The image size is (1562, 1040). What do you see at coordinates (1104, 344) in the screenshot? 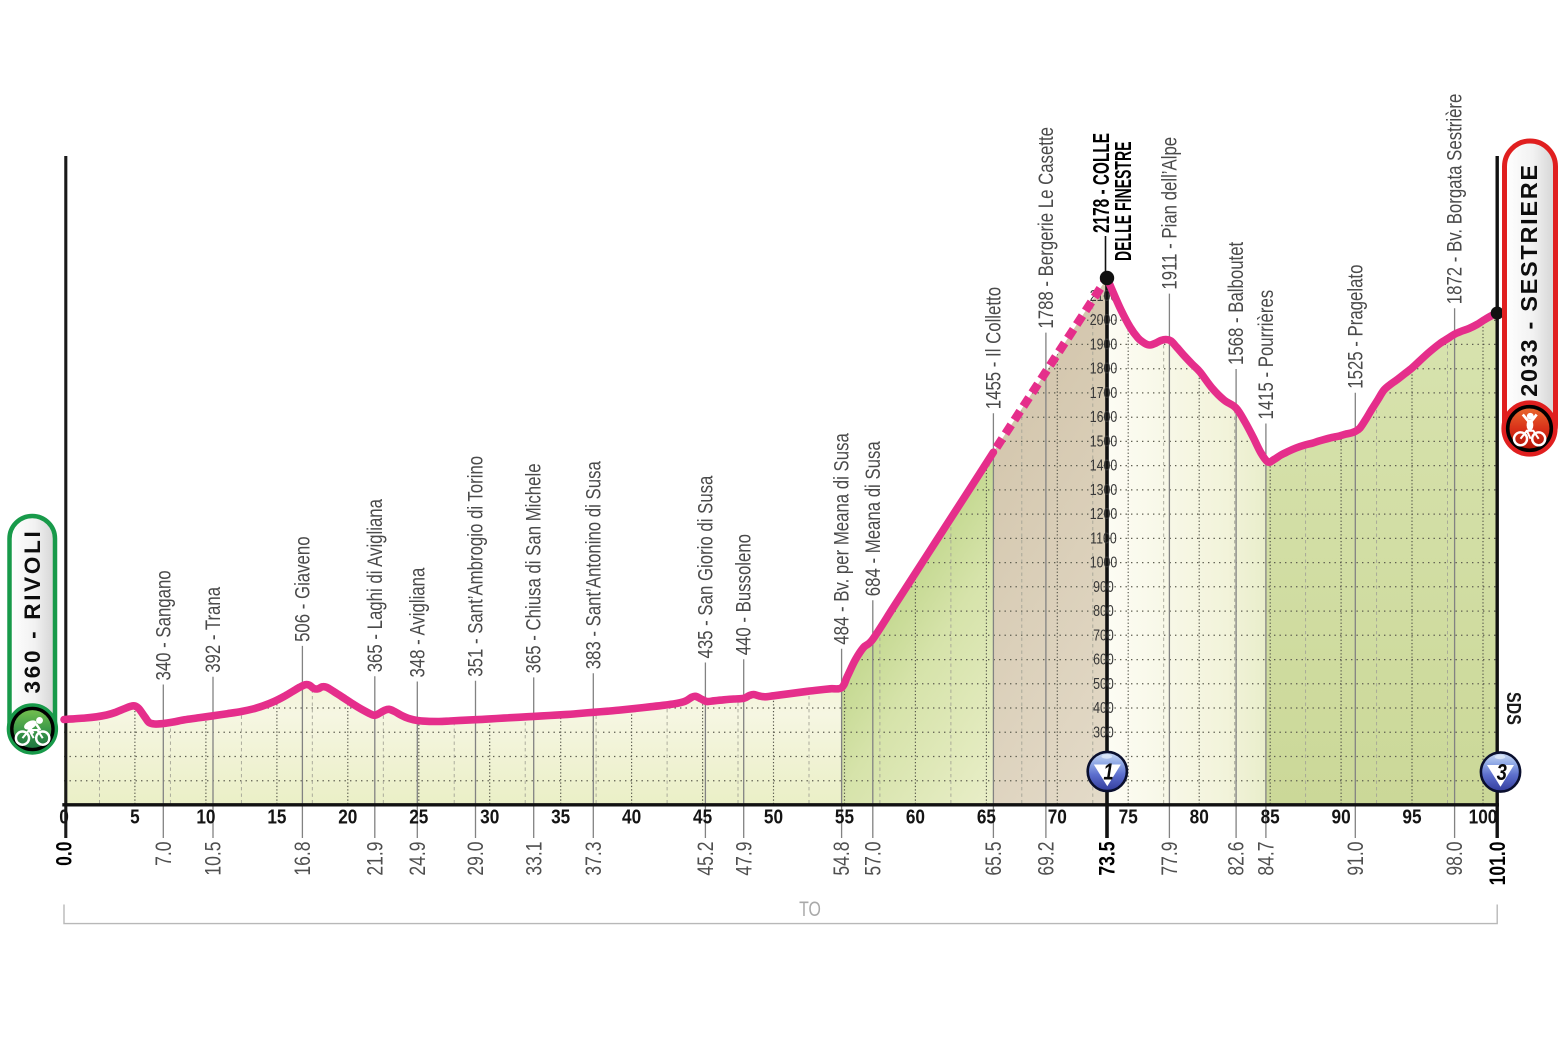
I see `svg-text: 1900` at bounding box center [1104, 344].